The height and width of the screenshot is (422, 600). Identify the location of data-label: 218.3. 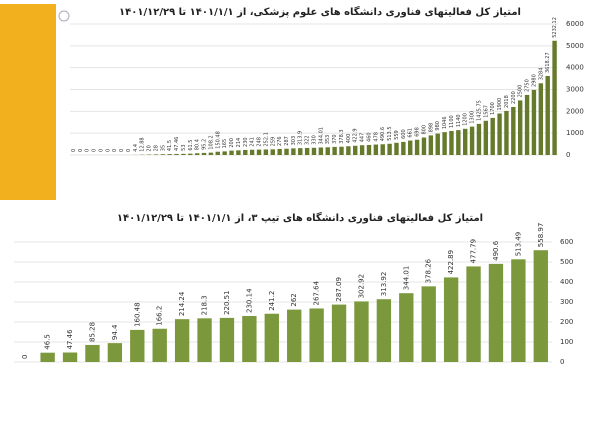
(205, 305).